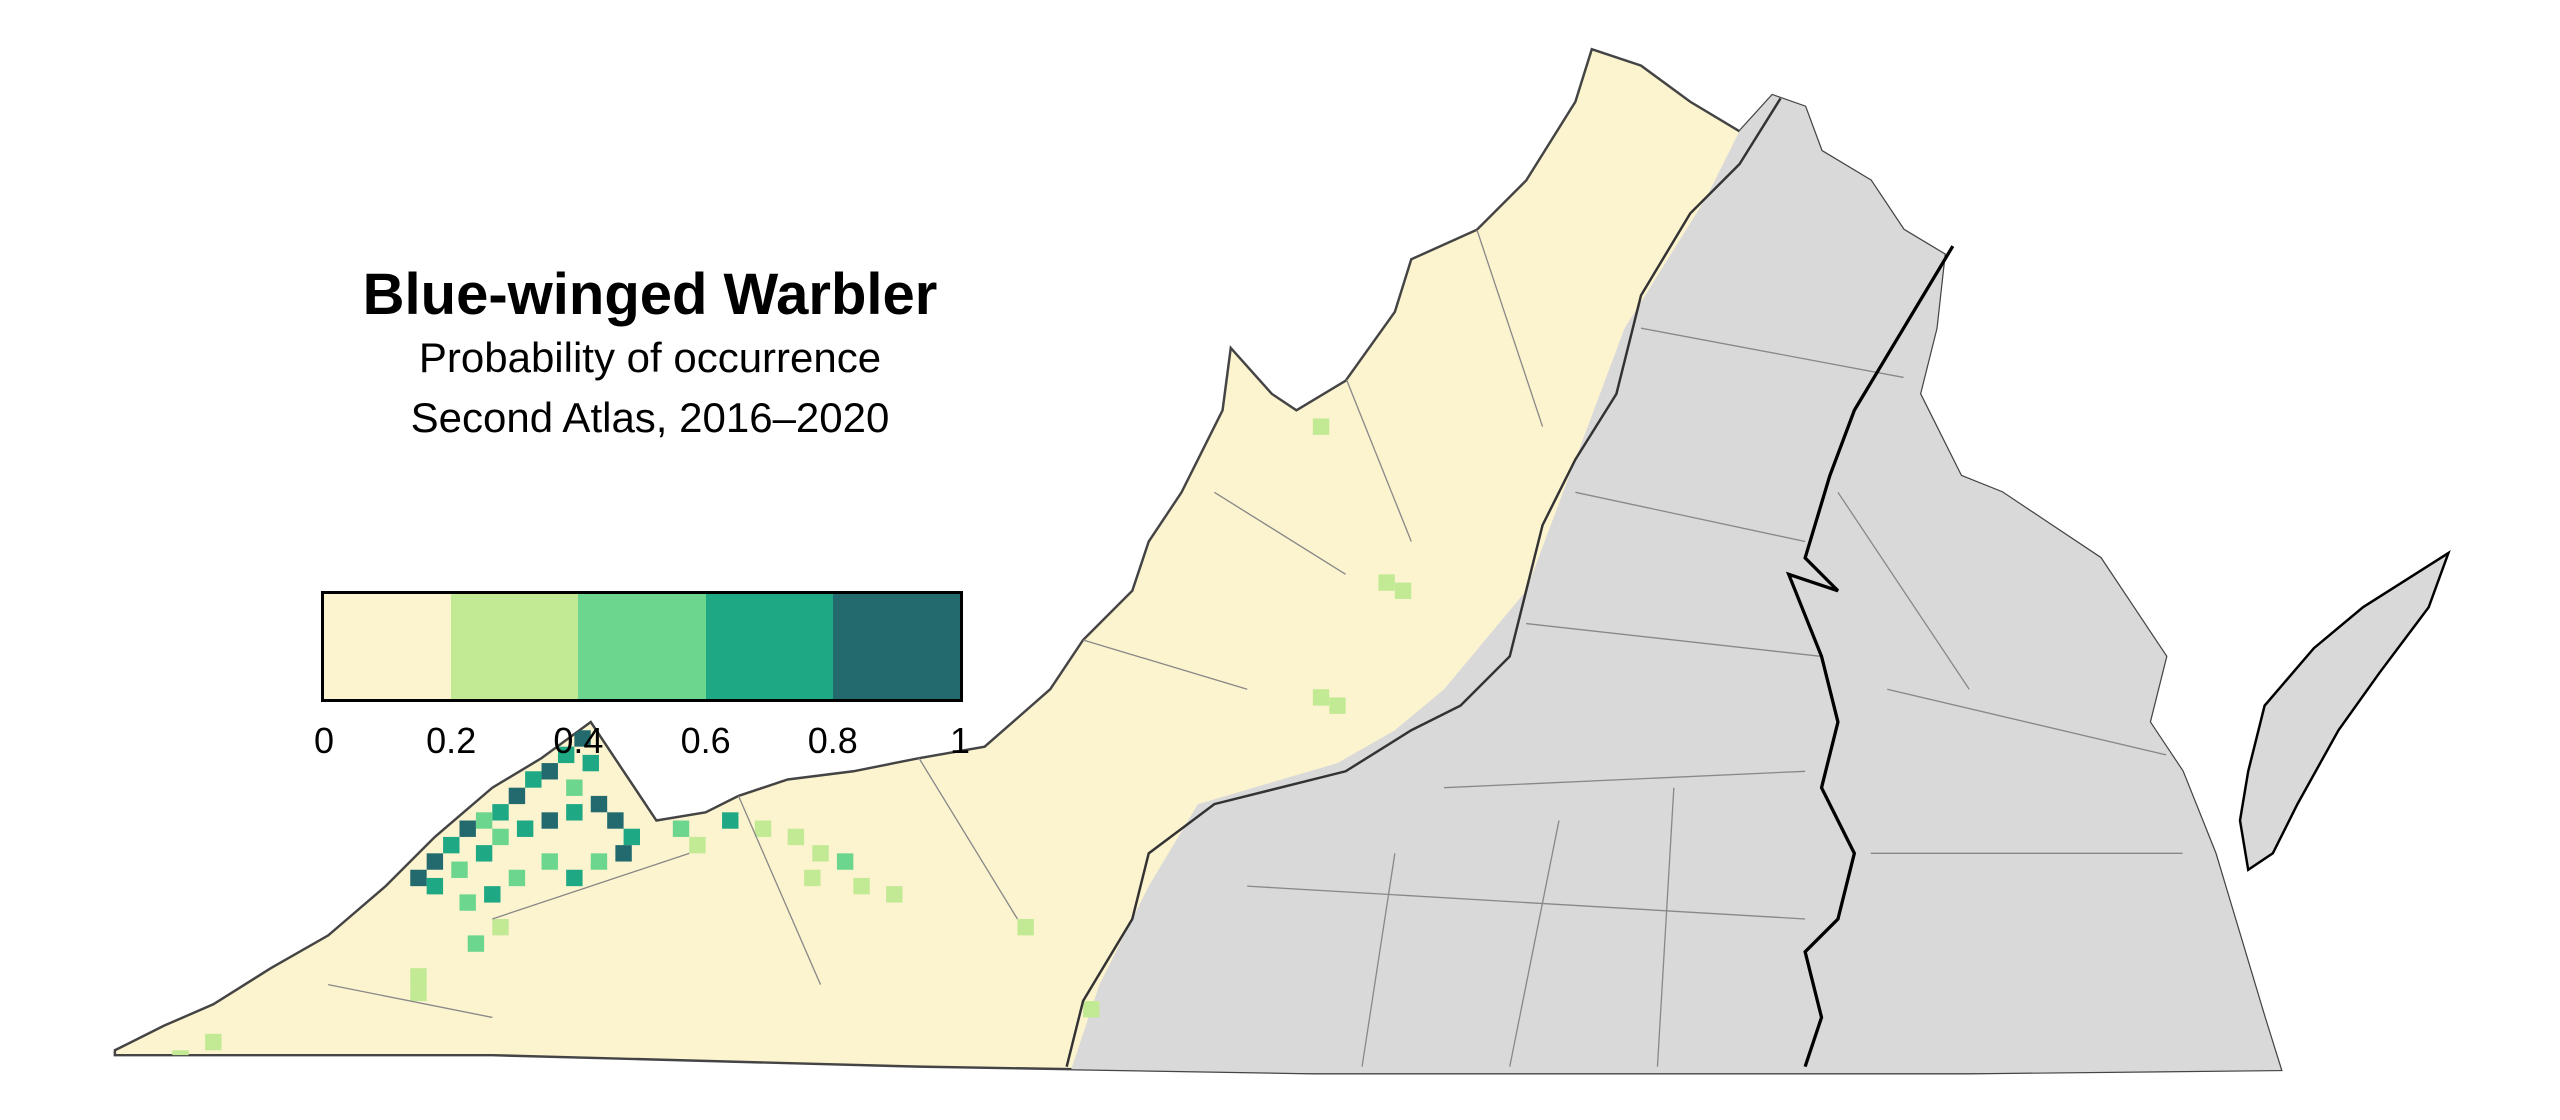  I want to click on color-scale-bar, so click(642, 646).